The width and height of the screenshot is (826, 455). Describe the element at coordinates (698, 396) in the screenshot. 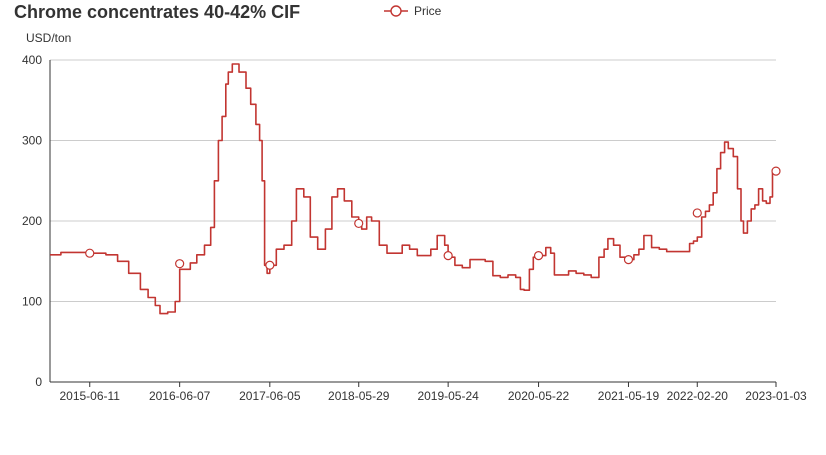

I see `x-tick-label: 2022-02-20` at that location.